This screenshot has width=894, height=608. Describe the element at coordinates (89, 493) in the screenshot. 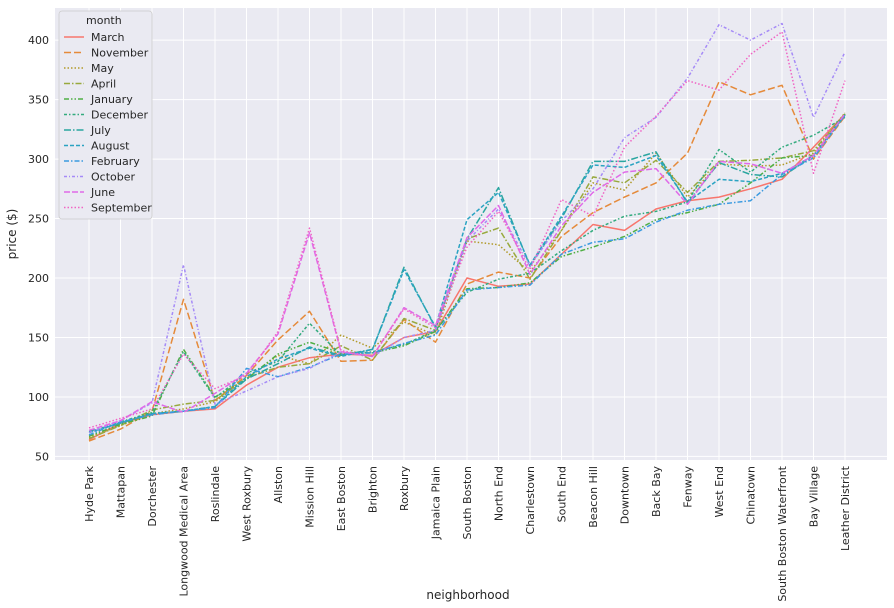

I see `x-tick-label: Hyde Park` at that location.